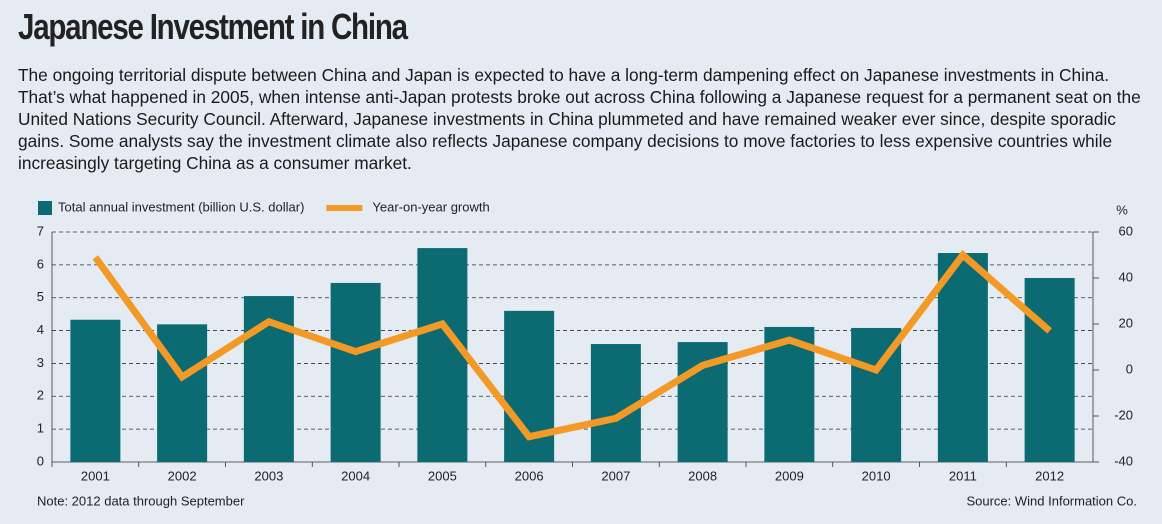 The height and width of the screenshot is (524, 1162). I want to click on x-tick-label: 2002, so click(182, 475).